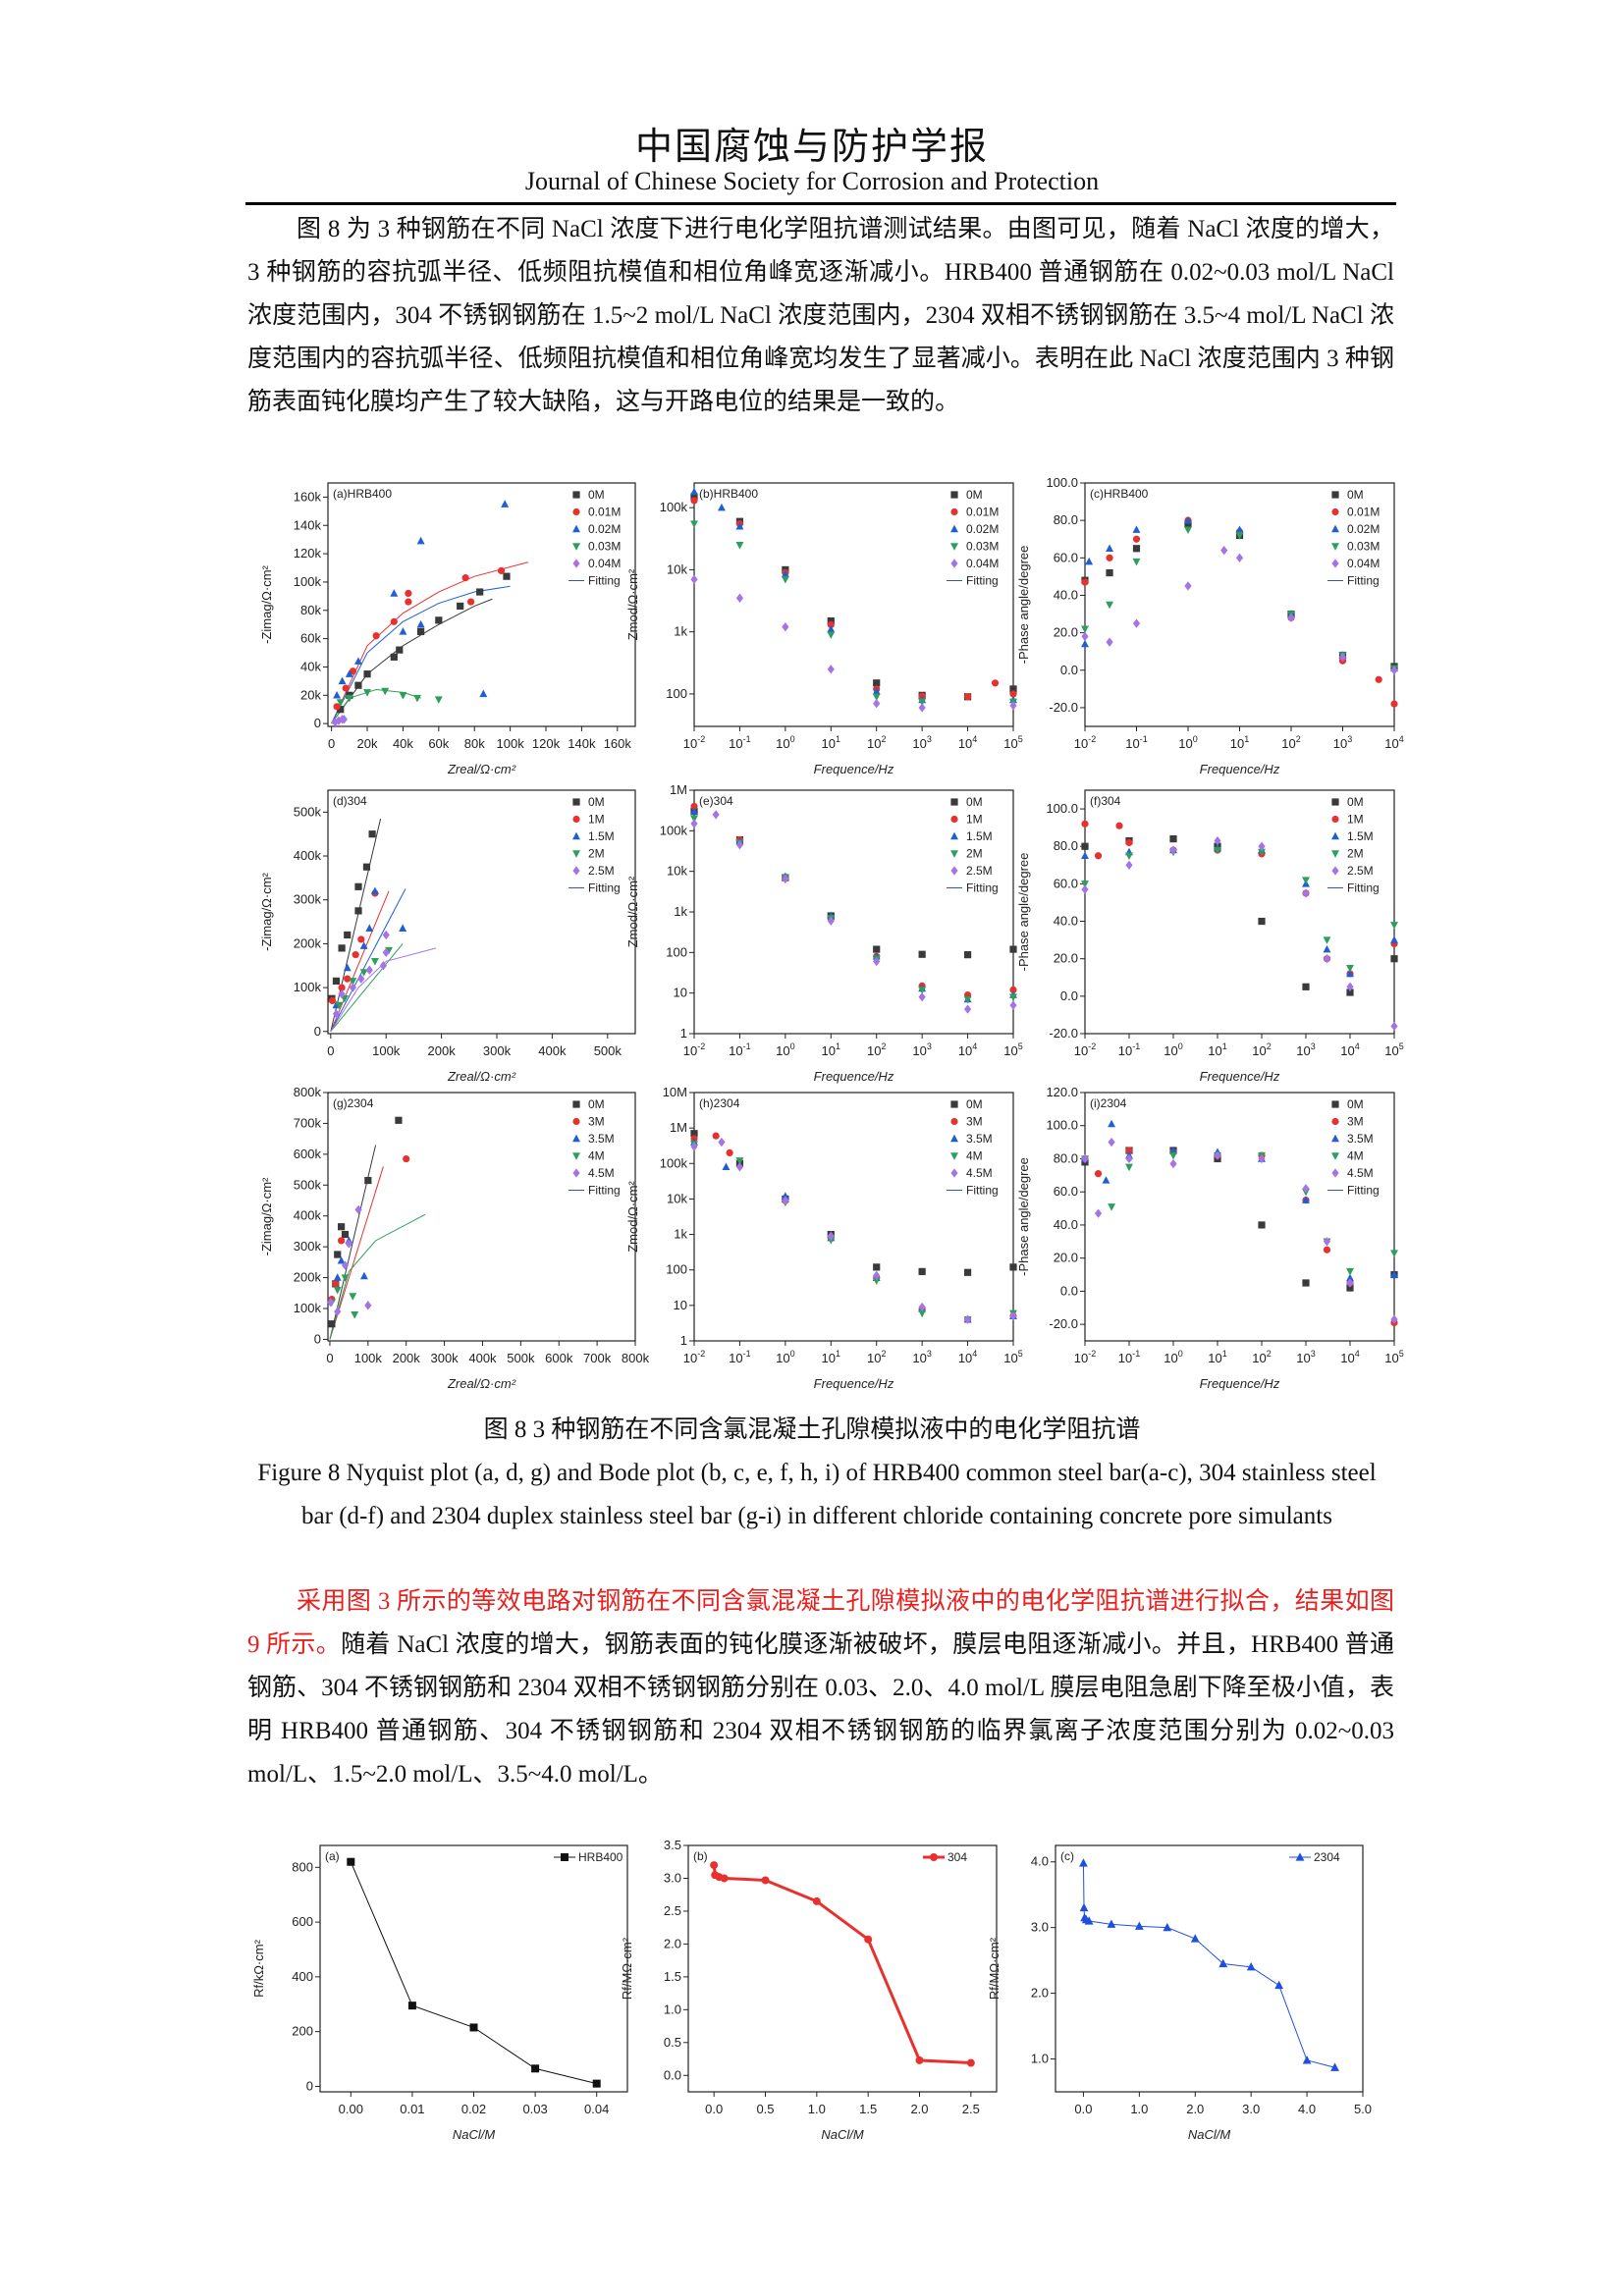 This screenshot has height=2296, width=1624. I want to click on x-tick-label: 0.02, so click(473, 2109).